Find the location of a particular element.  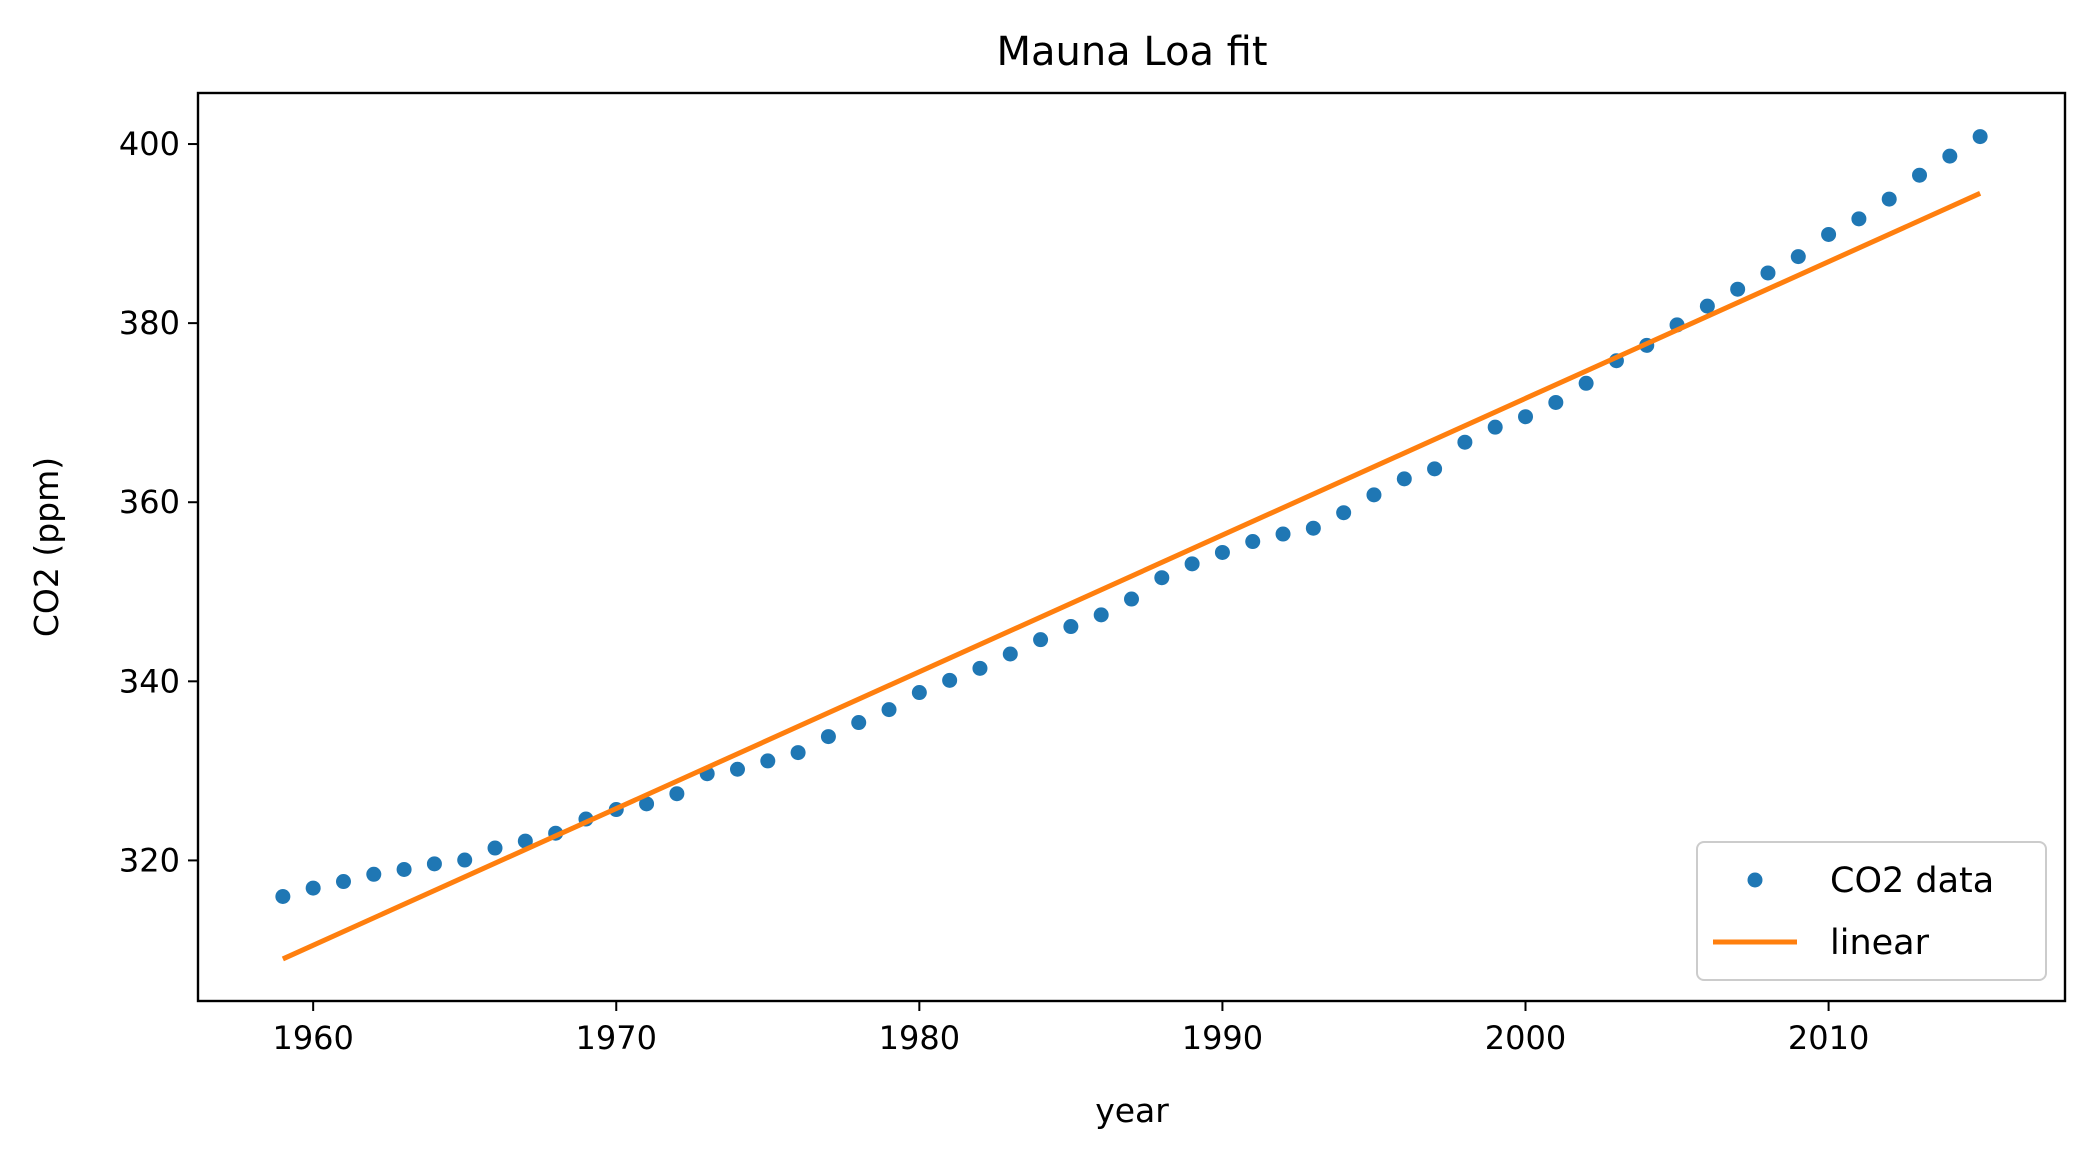

x-tick-label: 1970 is located at coordinates (616, 1038).